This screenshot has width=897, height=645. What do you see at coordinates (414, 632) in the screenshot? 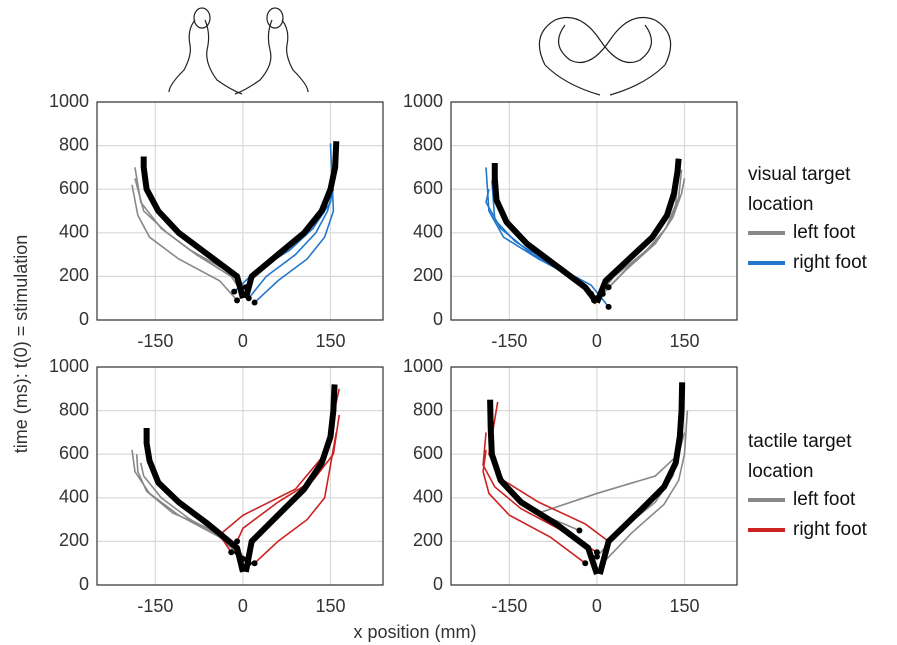
I see `x-axis-label: x position (mm)` at bounding box center [414, 632].